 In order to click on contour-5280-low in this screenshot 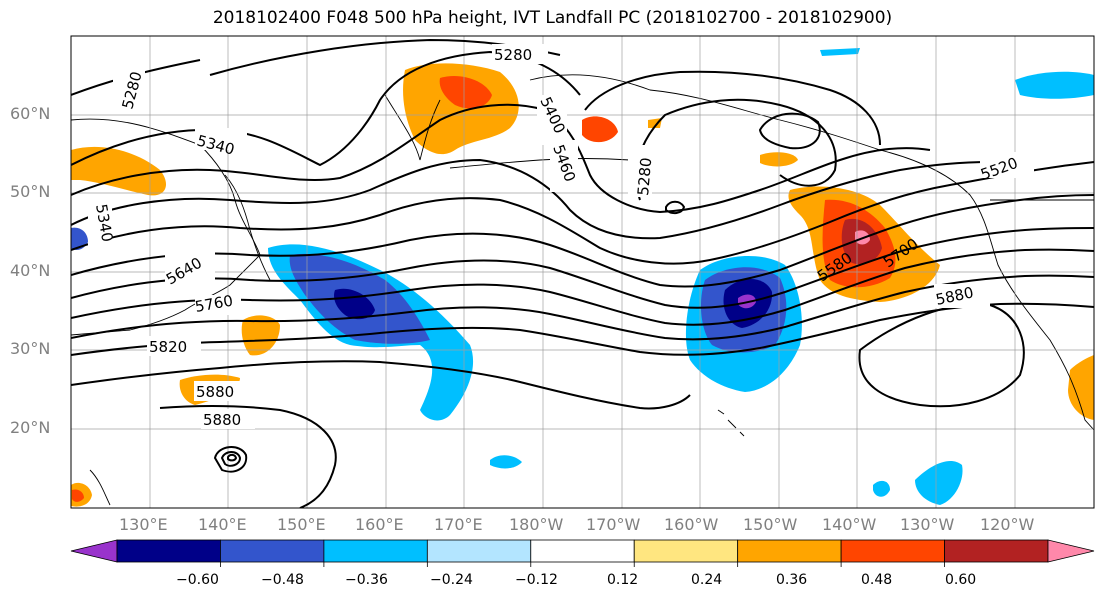, I will do `click(789, 131)`.